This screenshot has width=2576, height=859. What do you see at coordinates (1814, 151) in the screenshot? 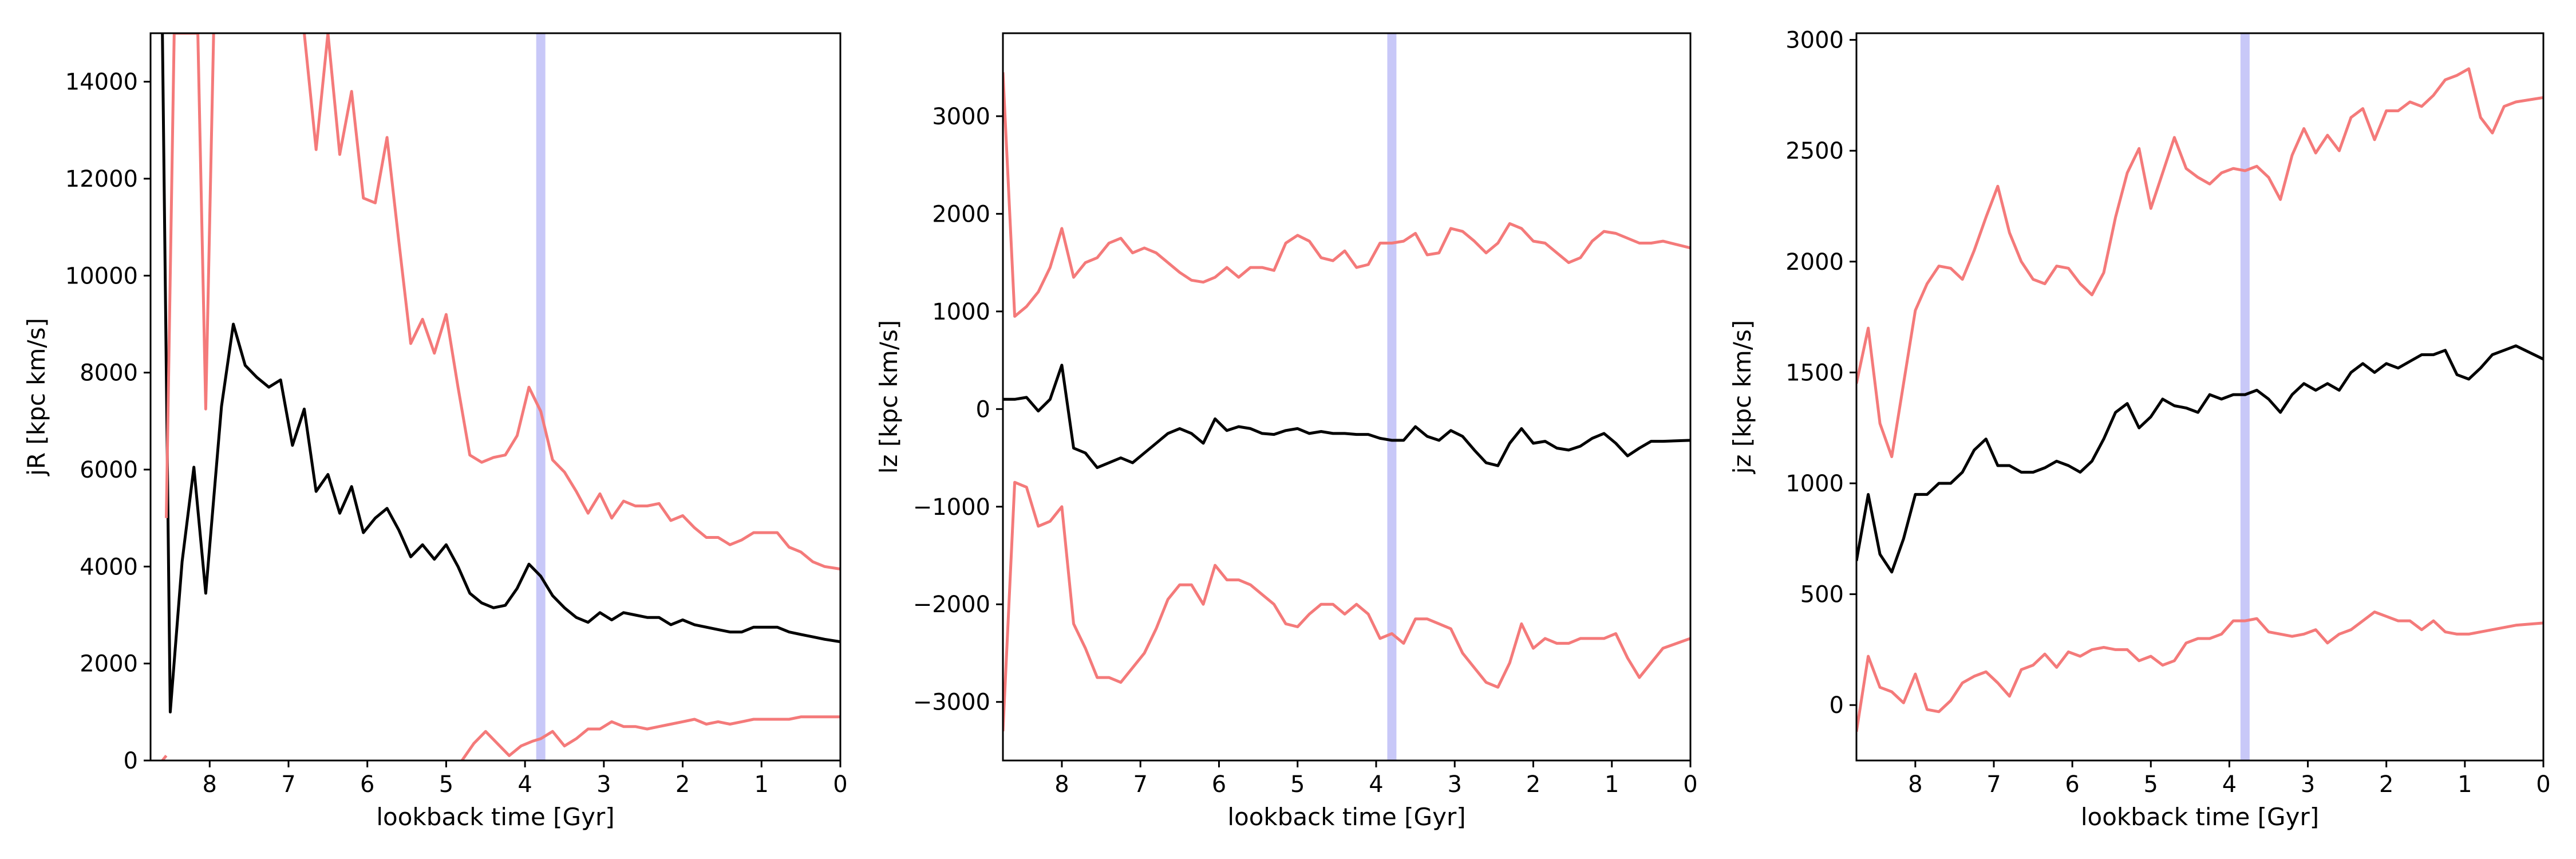
I see `y-tick-label: 2500` at bounding box center [1814, 151].